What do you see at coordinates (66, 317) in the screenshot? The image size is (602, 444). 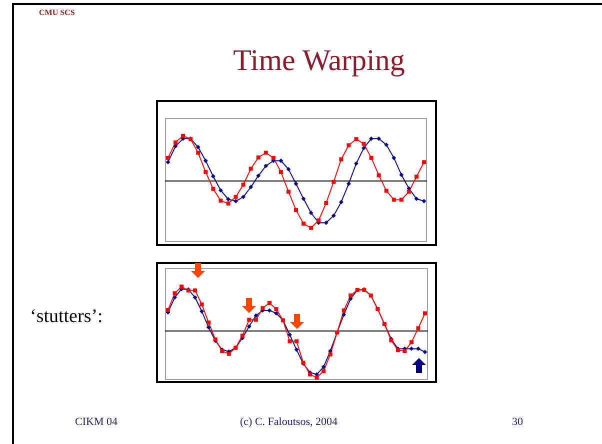 I see `text: ‘stutters’:` at bounding box center [66, 317].